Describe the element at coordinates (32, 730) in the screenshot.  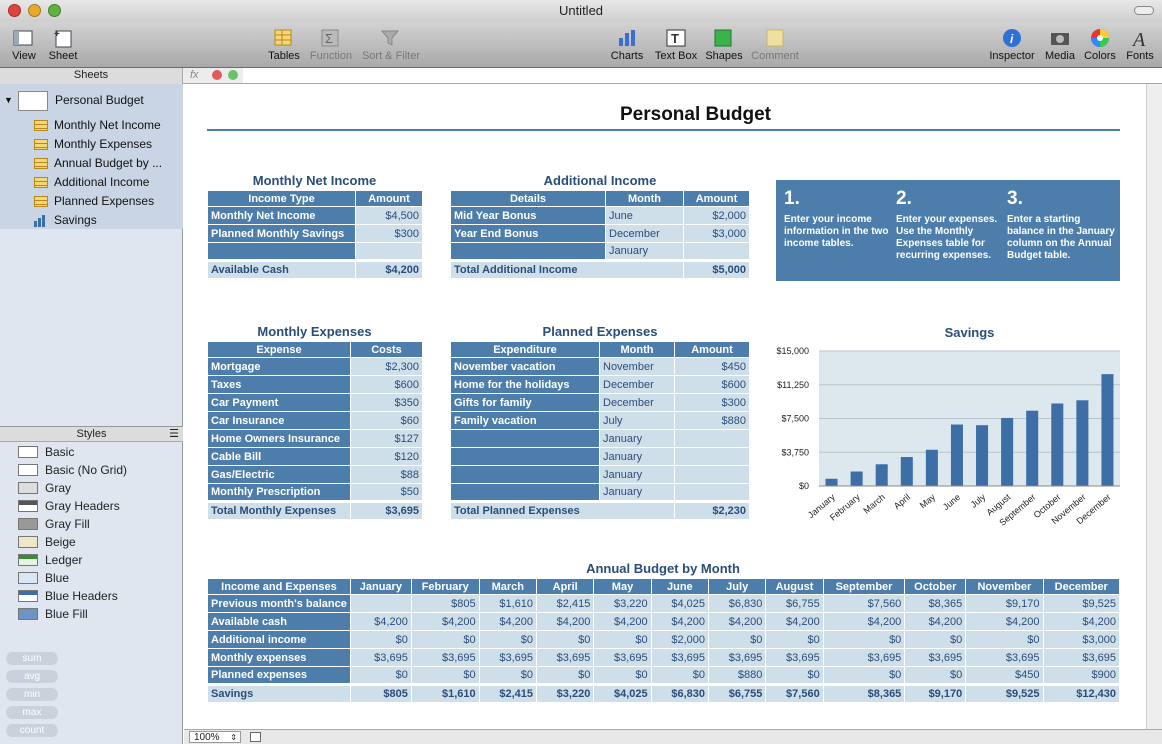
I see `count-function-pill: count` at that location.